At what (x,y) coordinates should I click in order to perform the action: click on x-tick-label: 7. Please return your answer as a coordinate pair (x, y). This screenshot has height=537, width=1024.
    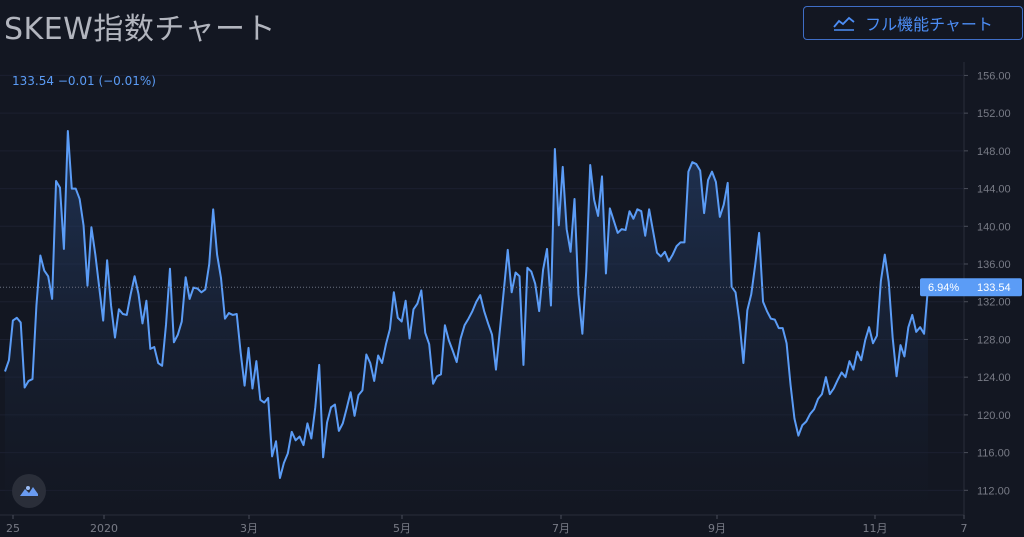
    Looking at the image, I should click on (964, 528).